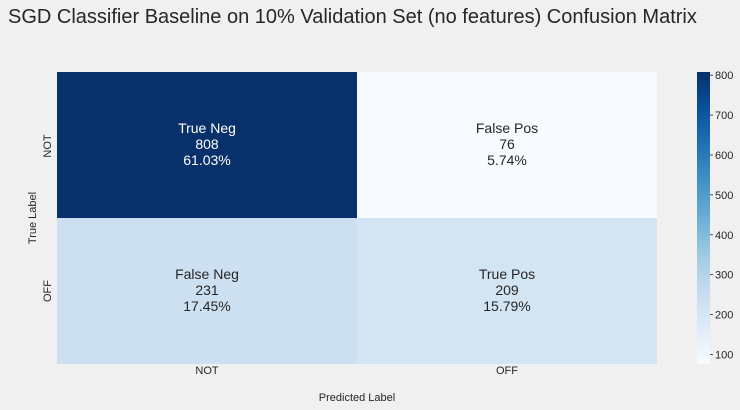 The image size is (740, 410). What do you see at coordinates (206, 160) in the screenshot?
I see `cell-percent-label: 61.03%` at bounding box center [206, 160].